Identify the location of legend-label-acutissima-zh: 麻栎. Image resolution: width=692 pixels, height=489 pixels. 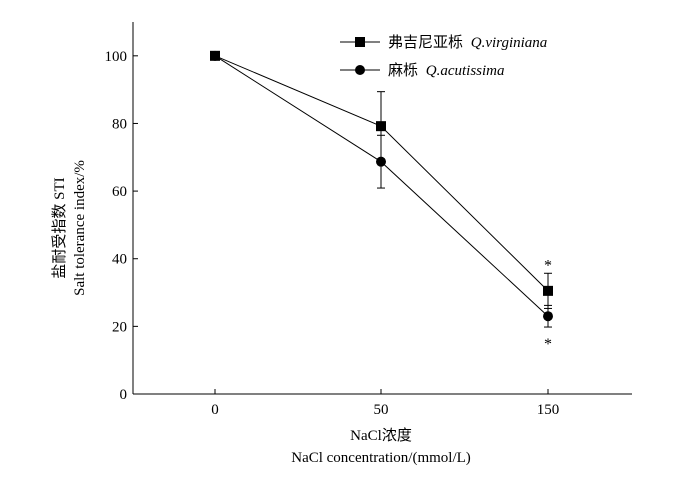
(403, 70).